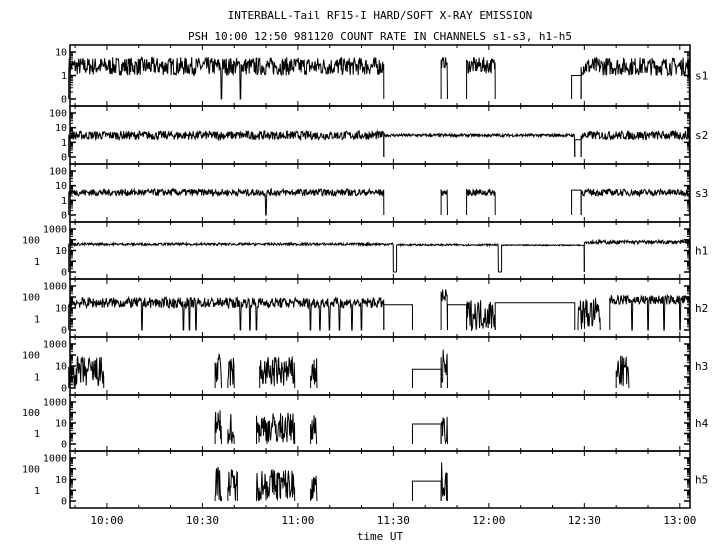  Describe the element at coordinates (701, 251) in the screenshot. I see `channel-label: h1` at that location.